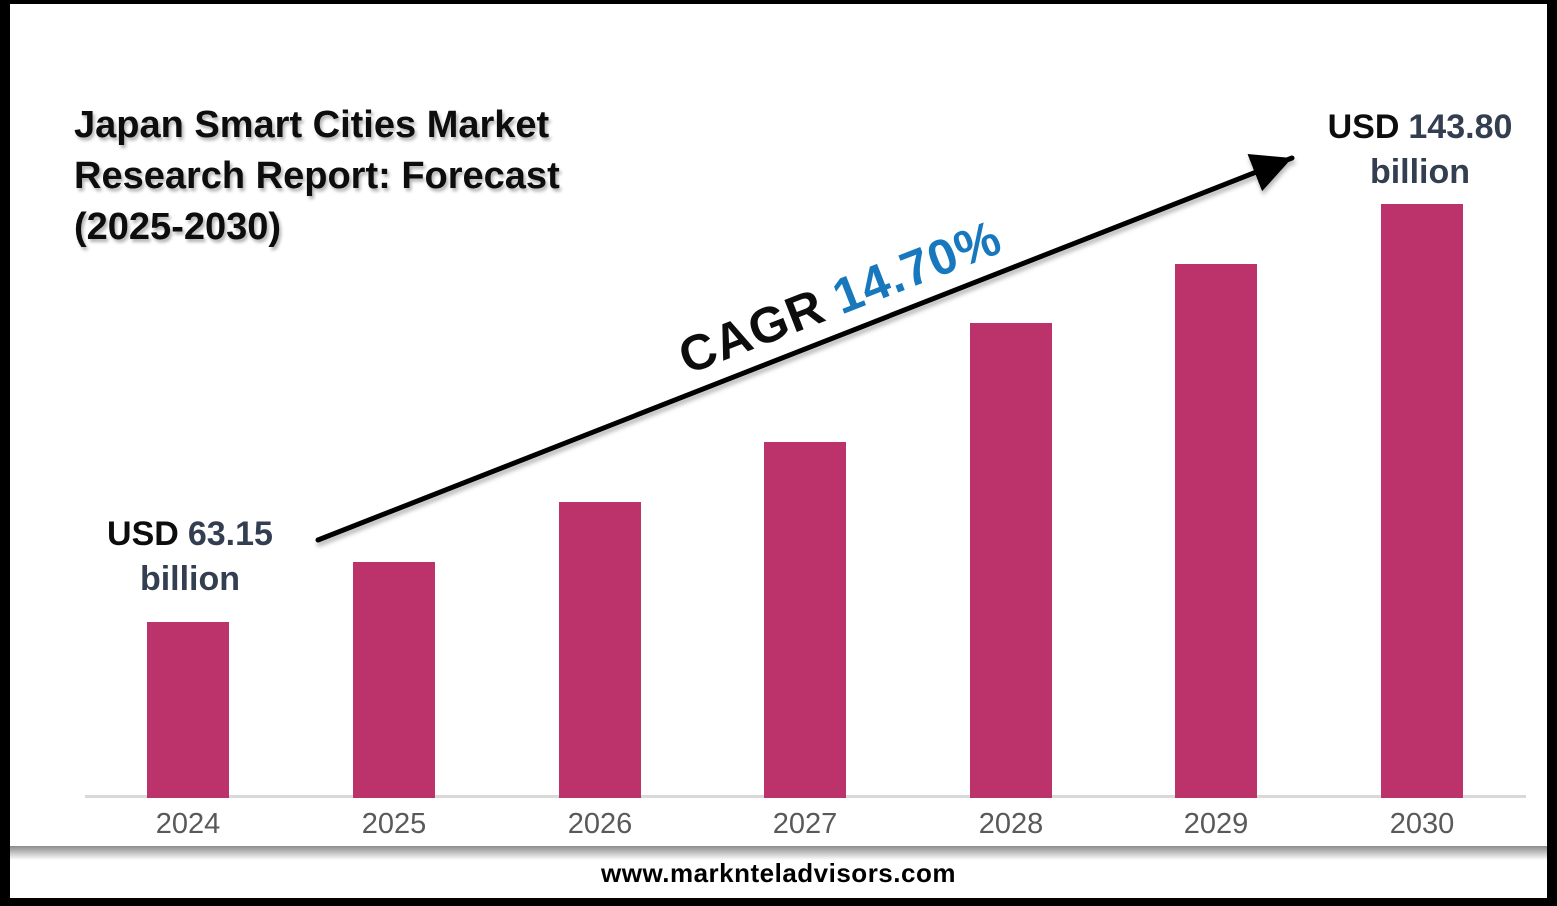  What do you see at coordinates (394, 824) in the screenshot?
I see `x-axis-label-2025: 2025` at bounding box center [394, 824].